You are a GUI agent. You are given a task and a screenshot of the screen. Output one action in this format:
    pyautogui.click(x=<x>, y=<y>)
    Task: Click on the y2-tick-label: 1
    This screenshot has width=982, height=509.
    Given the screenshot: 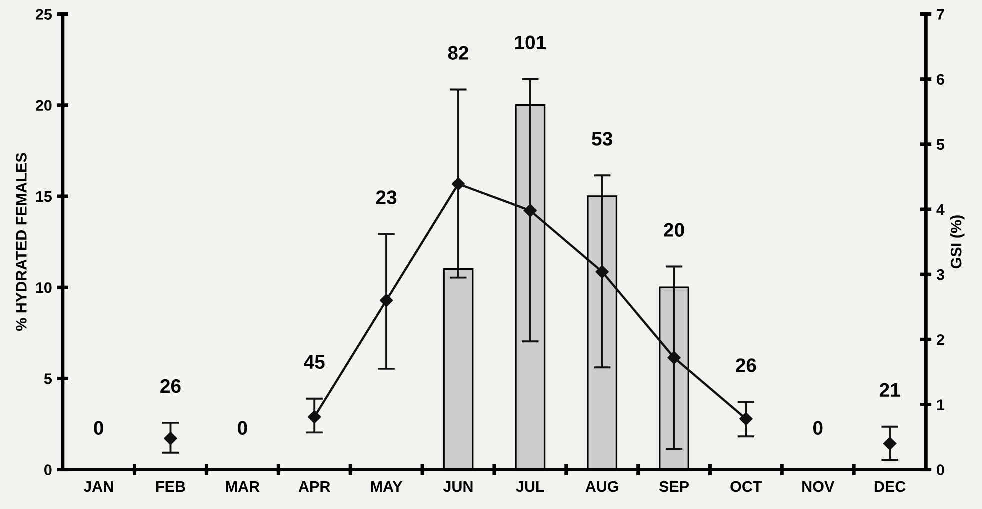 What is the action you would take?
    pyautogui.click(x=941, y=405)
    